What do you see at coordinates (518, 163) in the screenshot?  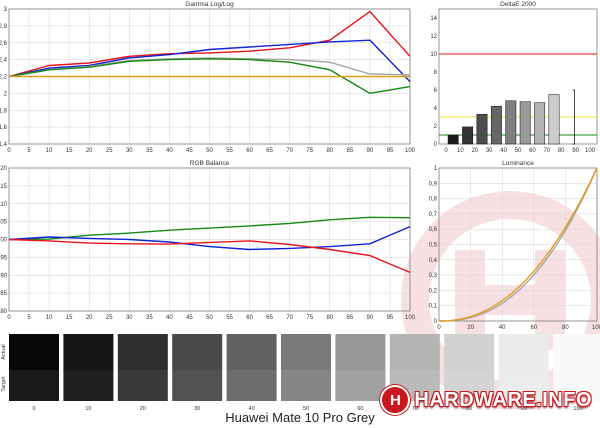 I see `luminance-title: Luminance` at bounding box center [518, 163].